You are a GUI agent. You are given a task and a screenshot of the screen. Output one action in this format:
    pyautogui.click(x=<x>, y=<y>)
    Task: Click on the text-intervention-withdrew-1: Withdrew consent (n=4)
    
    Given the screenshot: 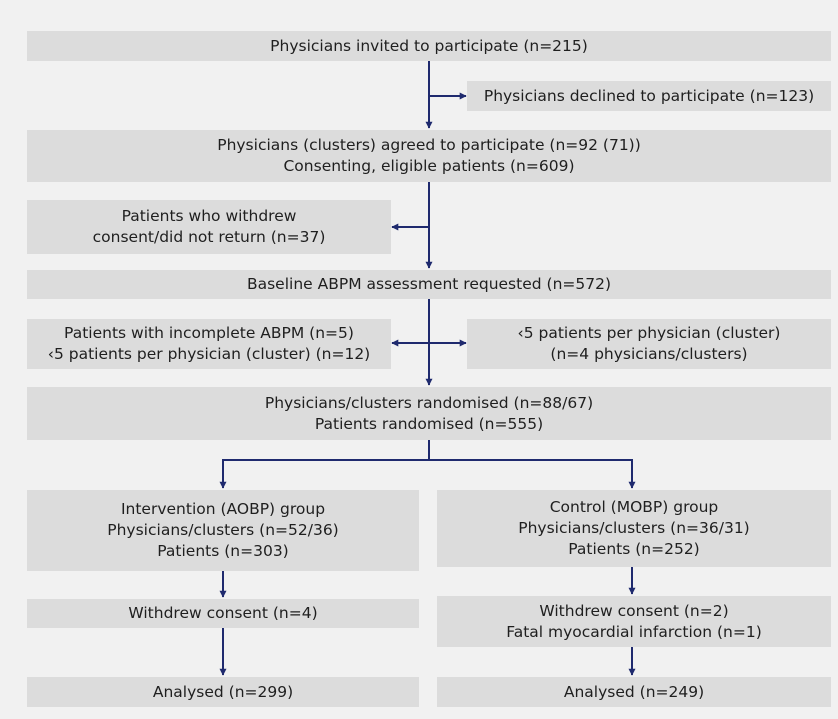 What is the action you would take?
    pyautogui.click(x=223, y=613)
    